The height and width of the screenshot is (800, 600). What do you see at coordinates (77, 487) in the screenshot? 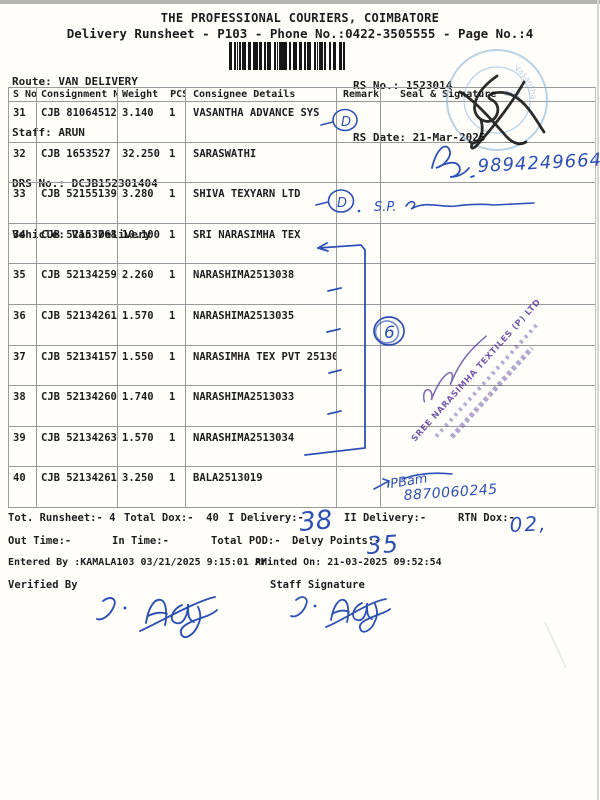
I see `consignment-cell: CJB 521342617` at bounding box center [77, 487].